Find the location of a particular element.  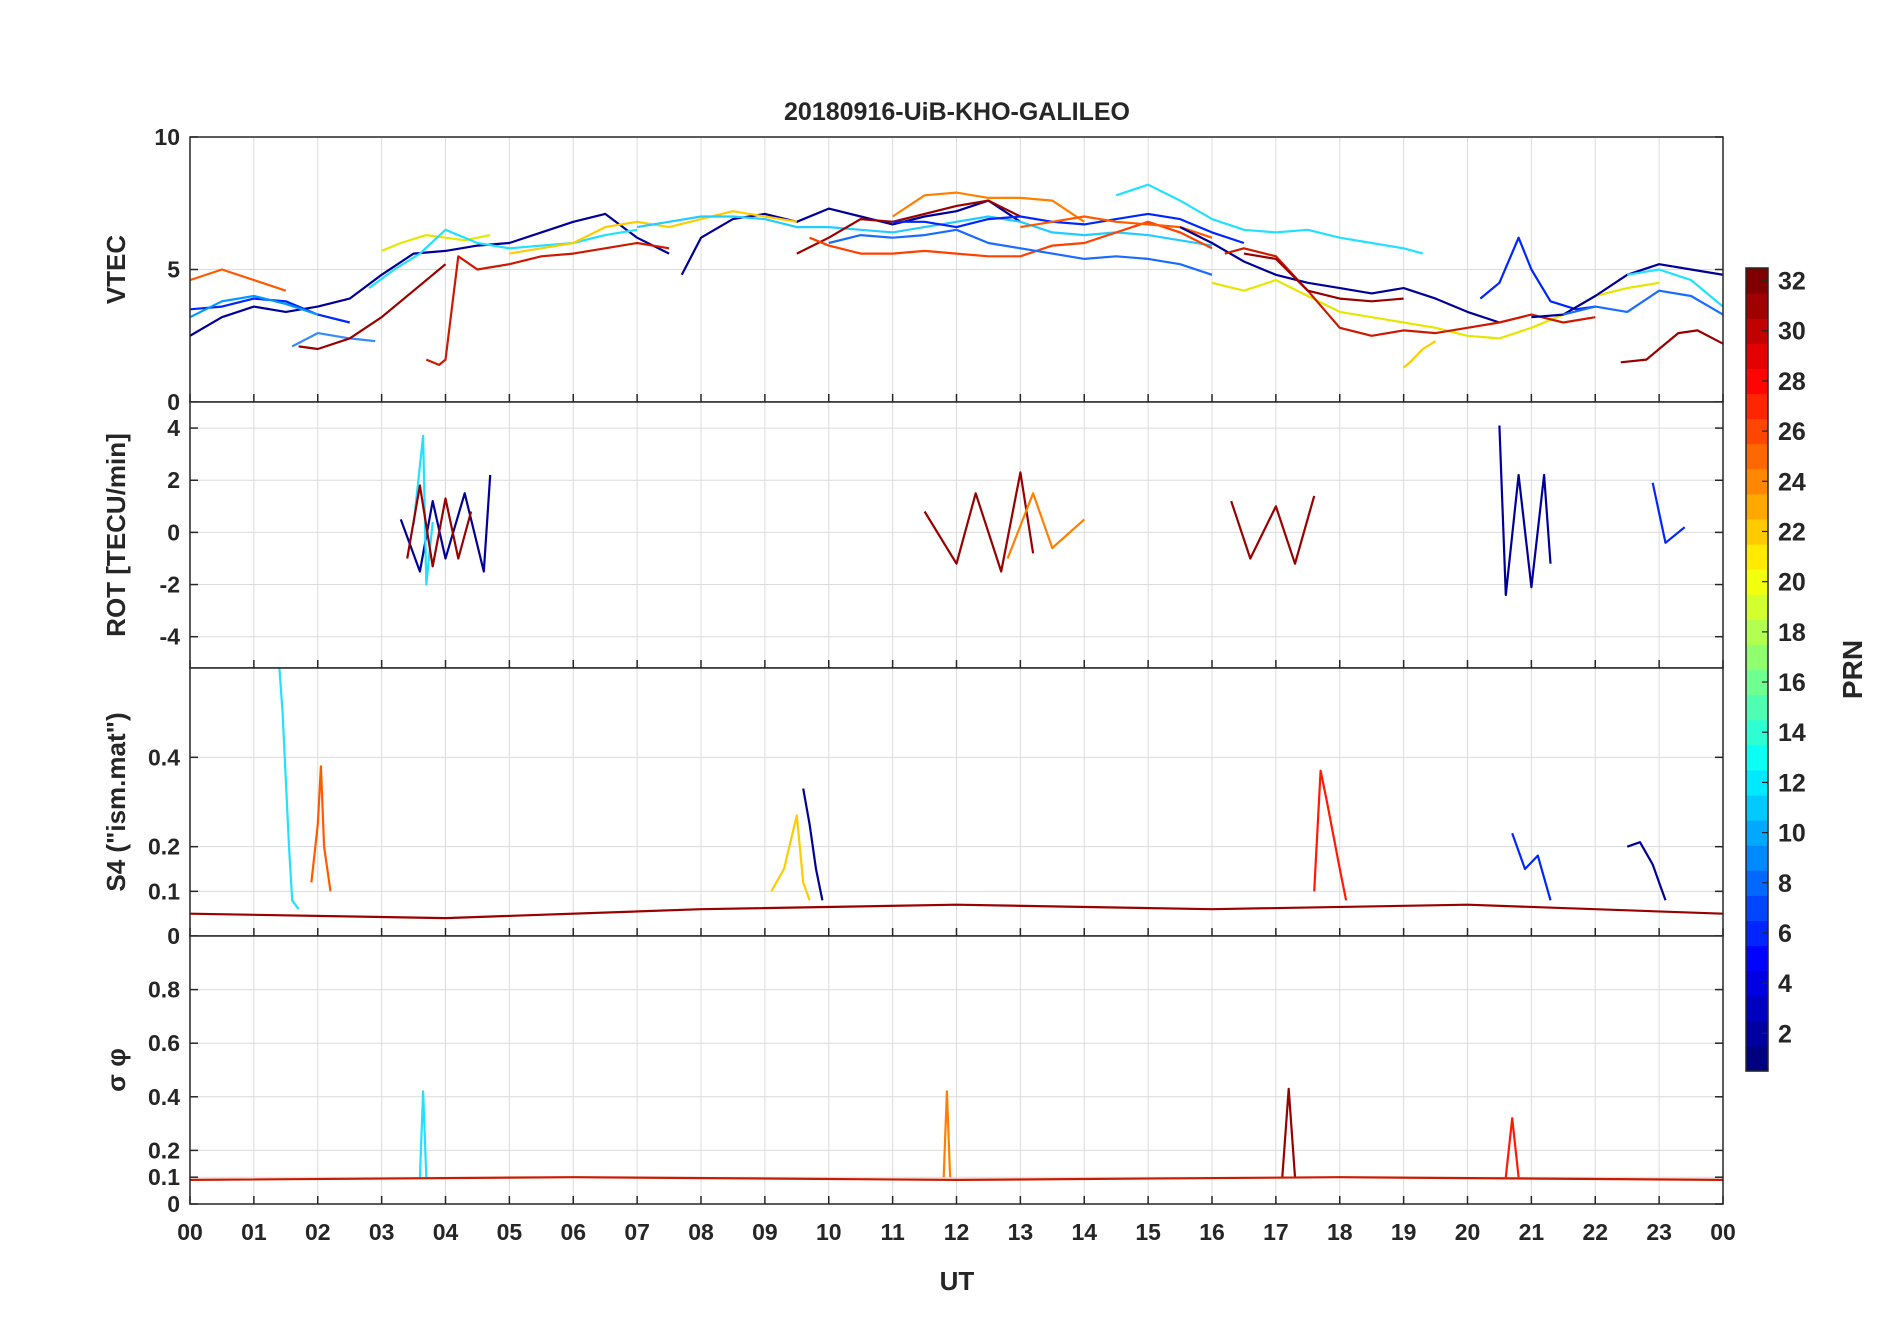

colorbar-tick-label: 18 is located at coordinates (1792, 633).